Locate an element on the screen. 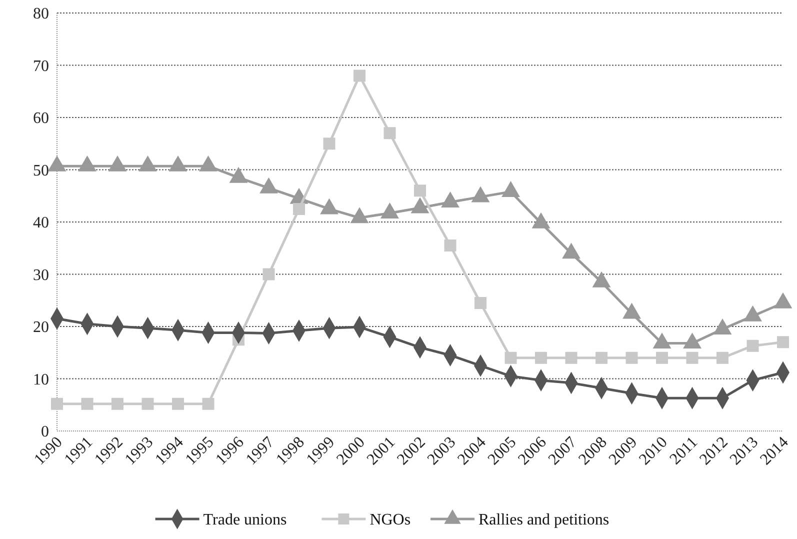  y-tick-label: 0 is located at coordinates (45, 432).